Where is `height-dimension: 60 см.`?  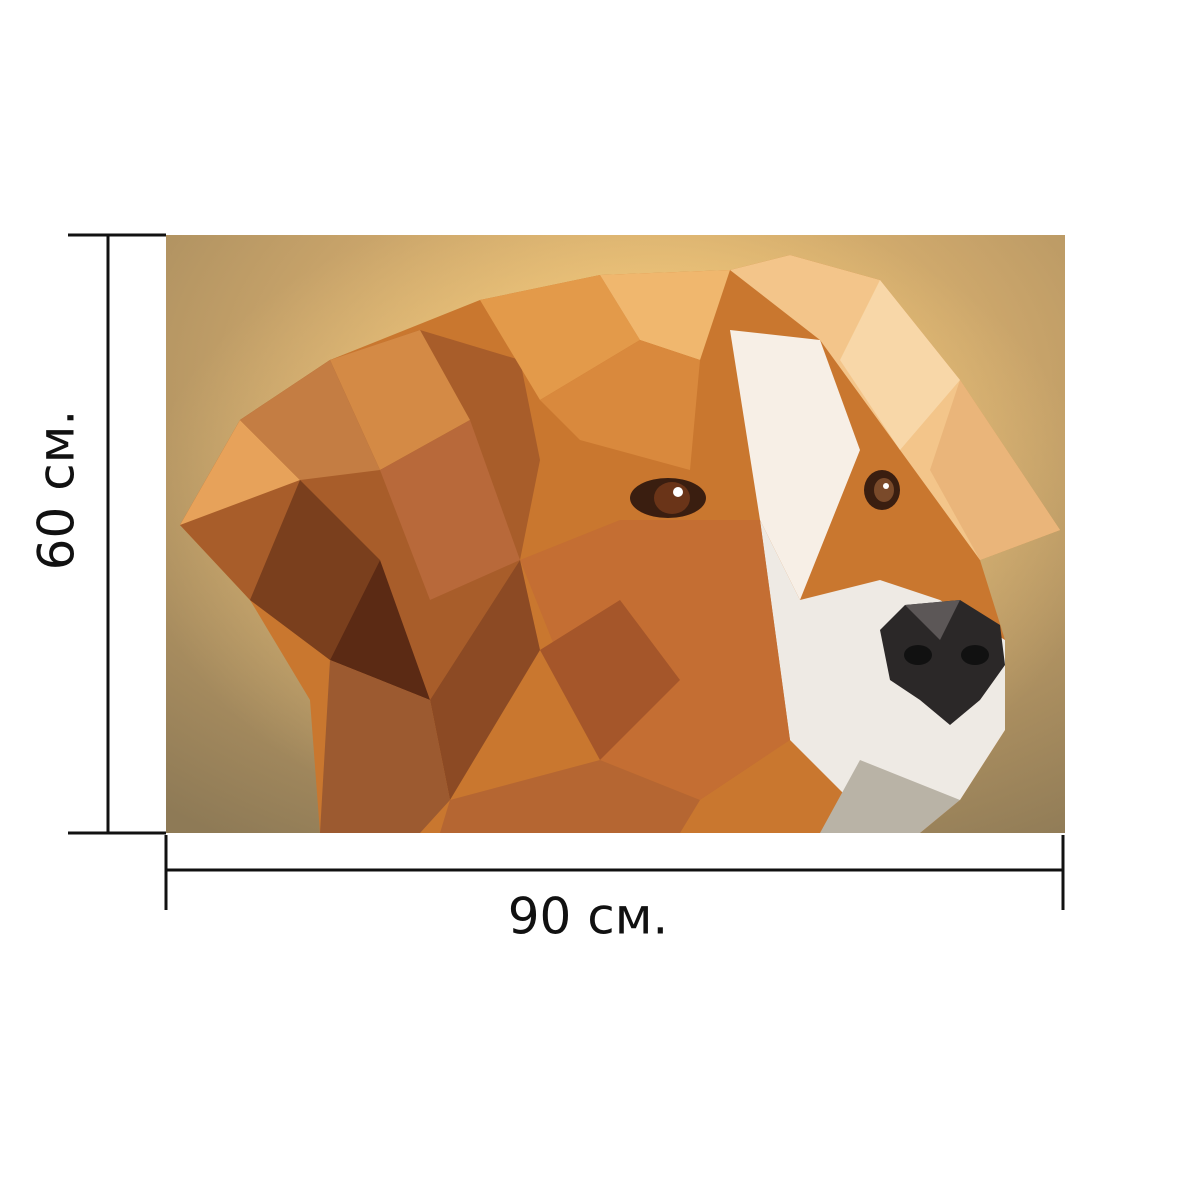
height-dimension: 60 см. is located at coordinates (97, 534).